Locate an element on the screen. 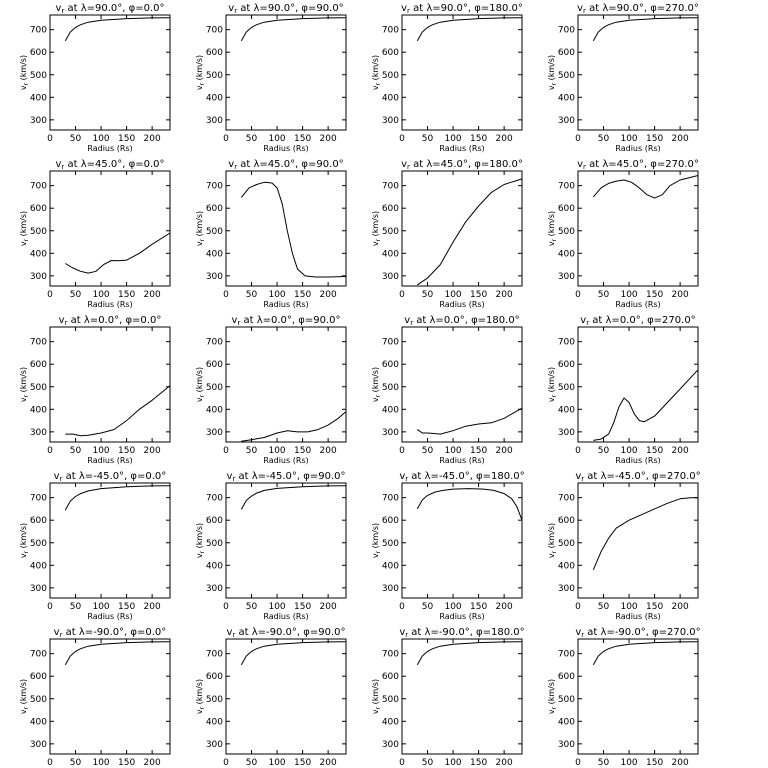 This screenshot has width=768, height=768. chart-title: vr at λ=45.0°, φ=180.0° is located at coordinates (462, 165).